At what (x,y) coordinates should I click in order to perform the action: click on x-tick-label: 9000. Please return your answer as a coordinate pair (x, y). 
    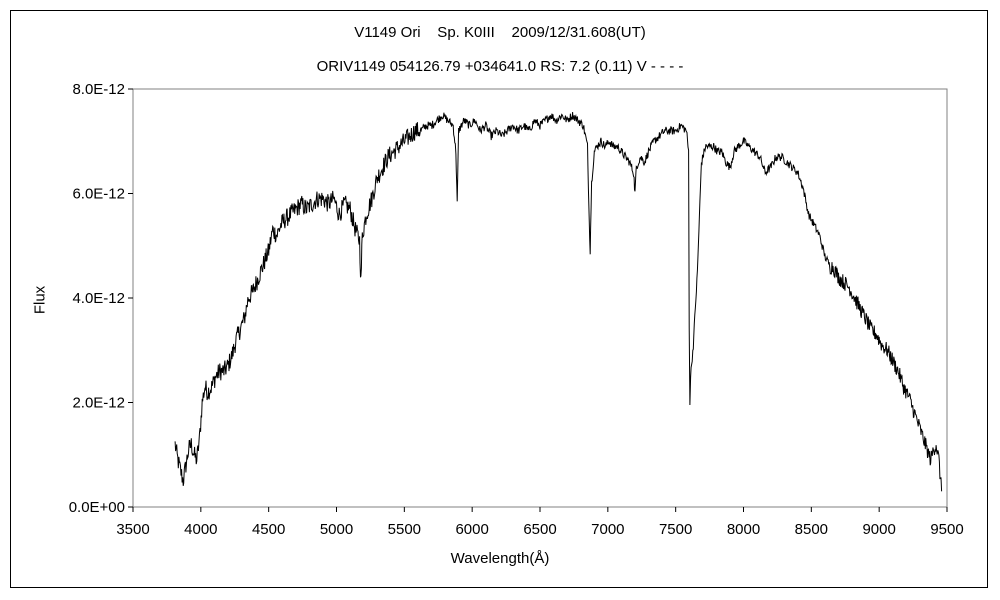
    Looking at the image, I should click on (878, 529).